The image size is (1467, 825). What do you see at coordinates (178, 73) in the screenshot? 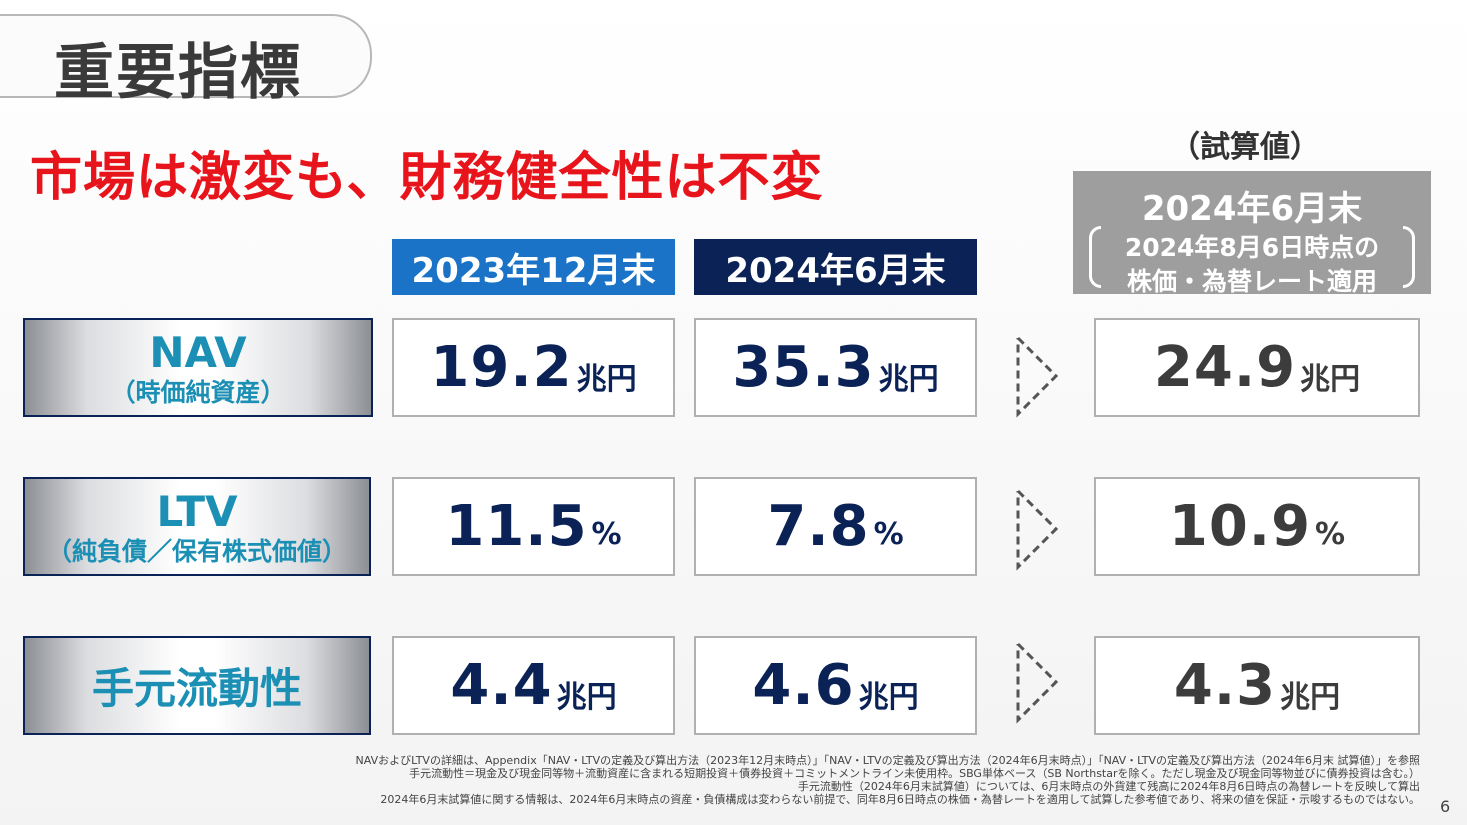
I see `page-title: 重要指標` at bounding box center [178, 73].